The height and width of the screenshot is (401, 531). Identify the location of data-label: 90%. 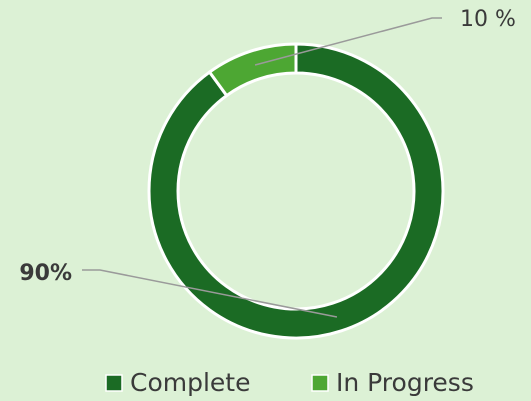
(45, 273).